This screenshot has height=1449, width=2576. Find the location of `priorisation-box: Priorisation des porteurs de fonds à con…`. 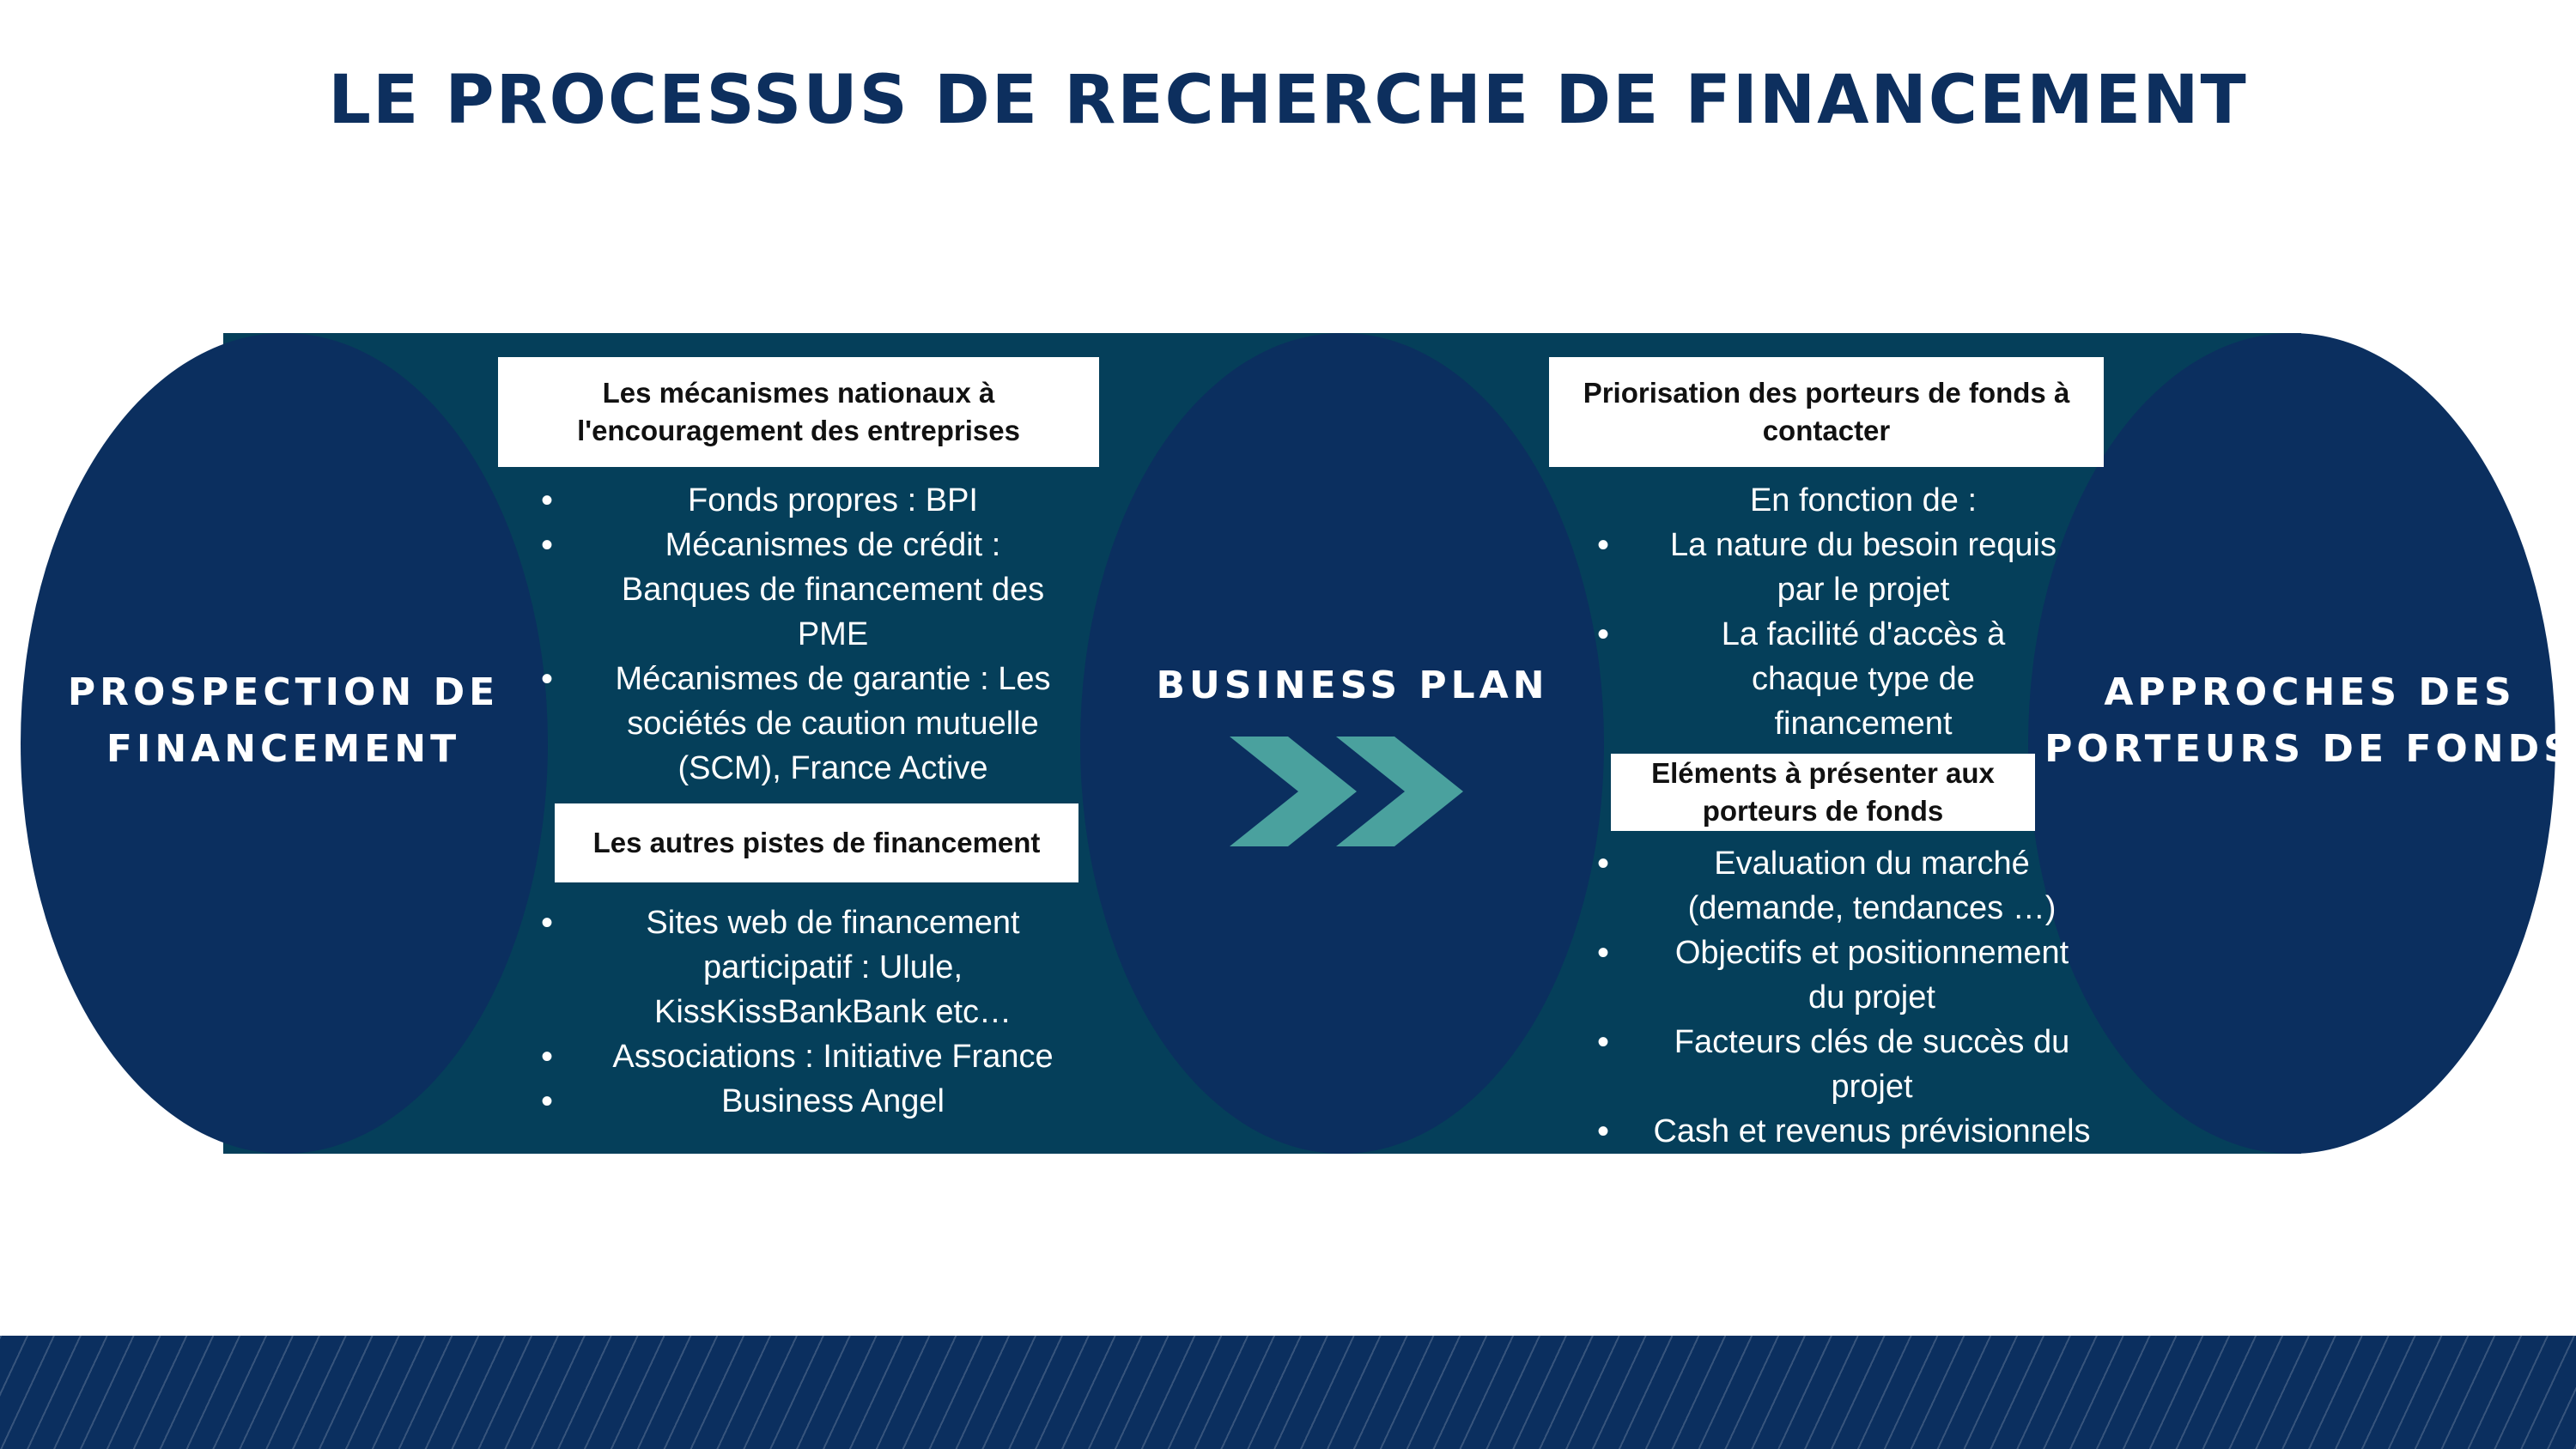

priorisation-box: Priorisation des porteurs de fonds à con… is located at coordinates (1827, 412).